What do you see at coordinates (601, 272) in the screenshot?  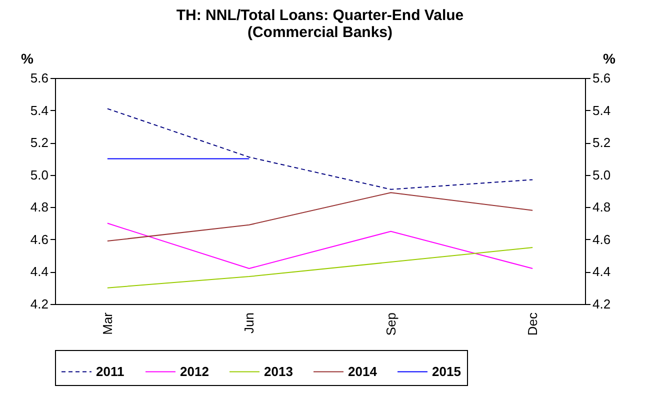 I see `y2-tick-label: 4.4` at bounding box center [601, 272].